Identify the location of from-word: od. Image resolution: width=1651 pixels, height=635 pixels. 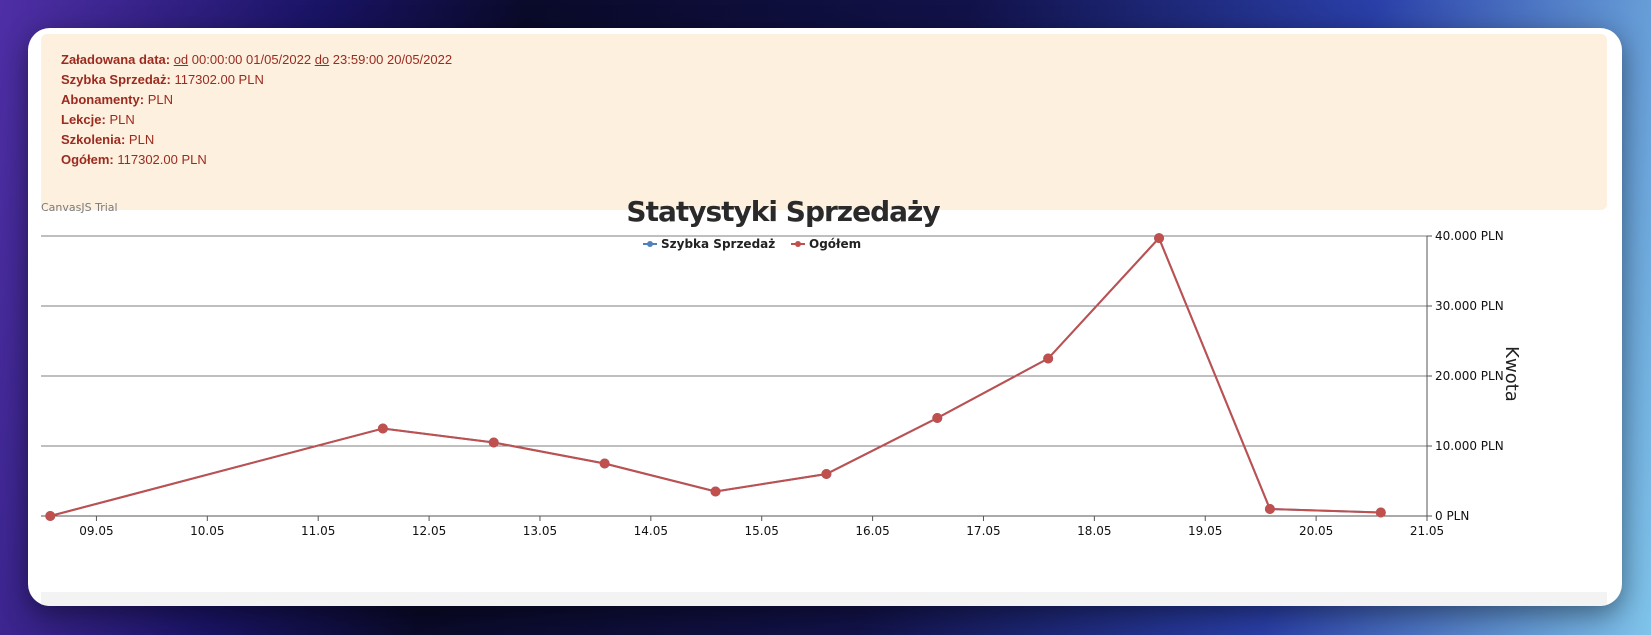
(181, 59).